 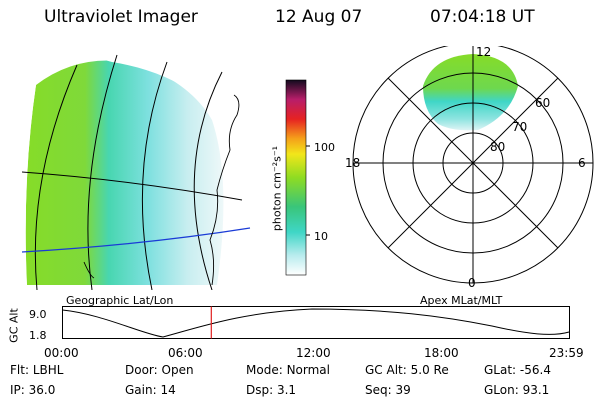 I want to click on lat-label-70: 70, so click(x=520, y=127).